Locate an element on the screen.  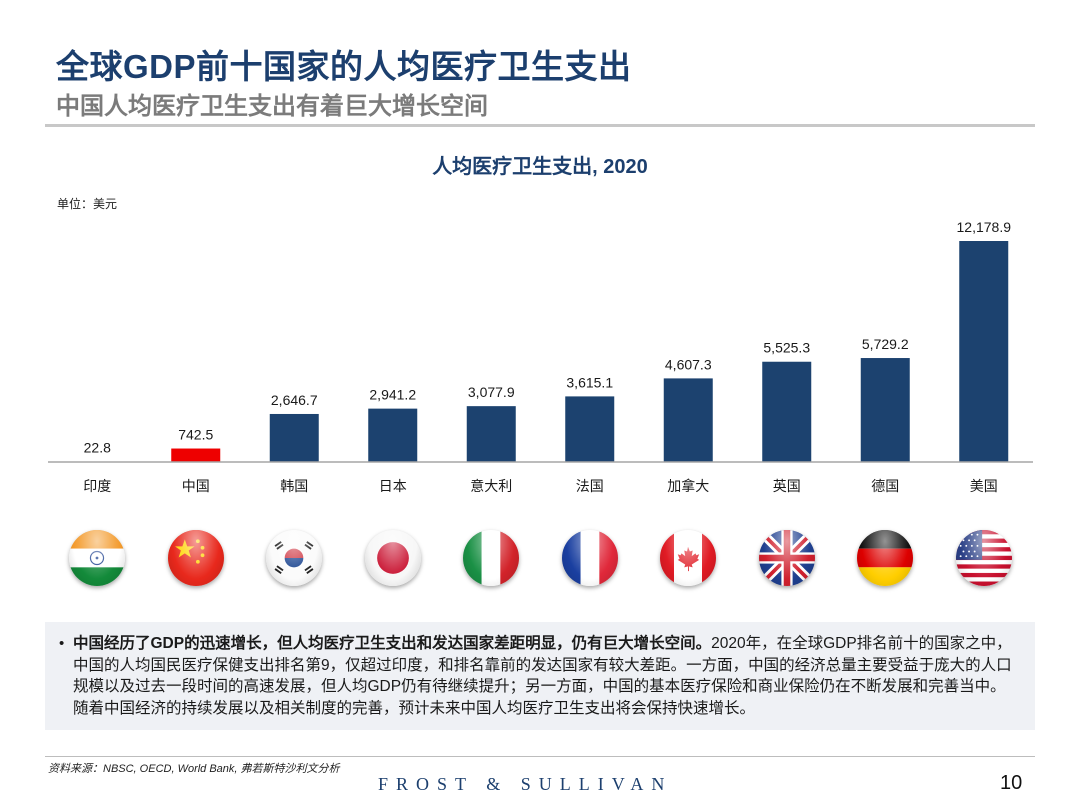
value-label: 742.5 is located at coordinates (195, 435).